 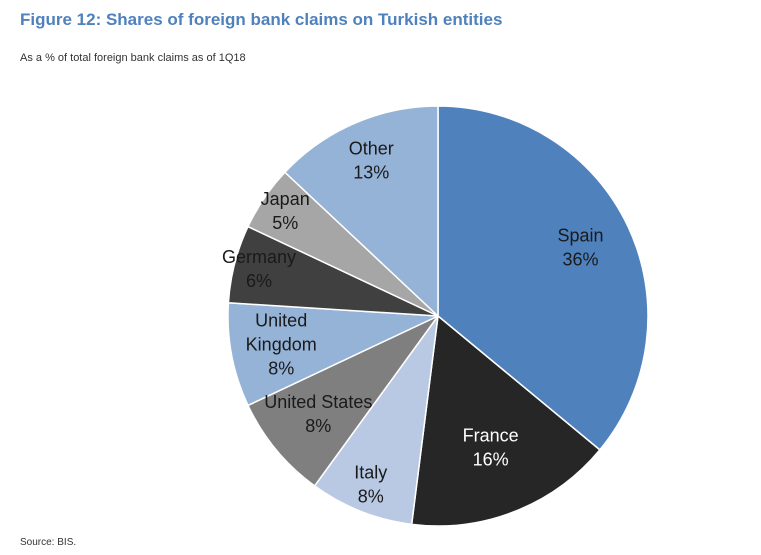 I want to click on slice-label-spain: Spain, so click(x=580, y=236).